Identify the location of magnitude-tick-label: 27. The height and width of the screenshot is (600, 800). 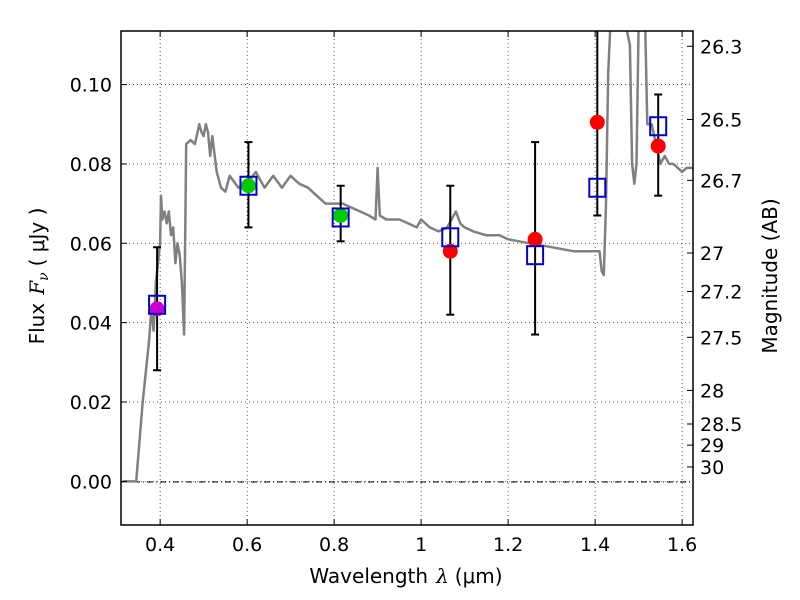
(712, 254).